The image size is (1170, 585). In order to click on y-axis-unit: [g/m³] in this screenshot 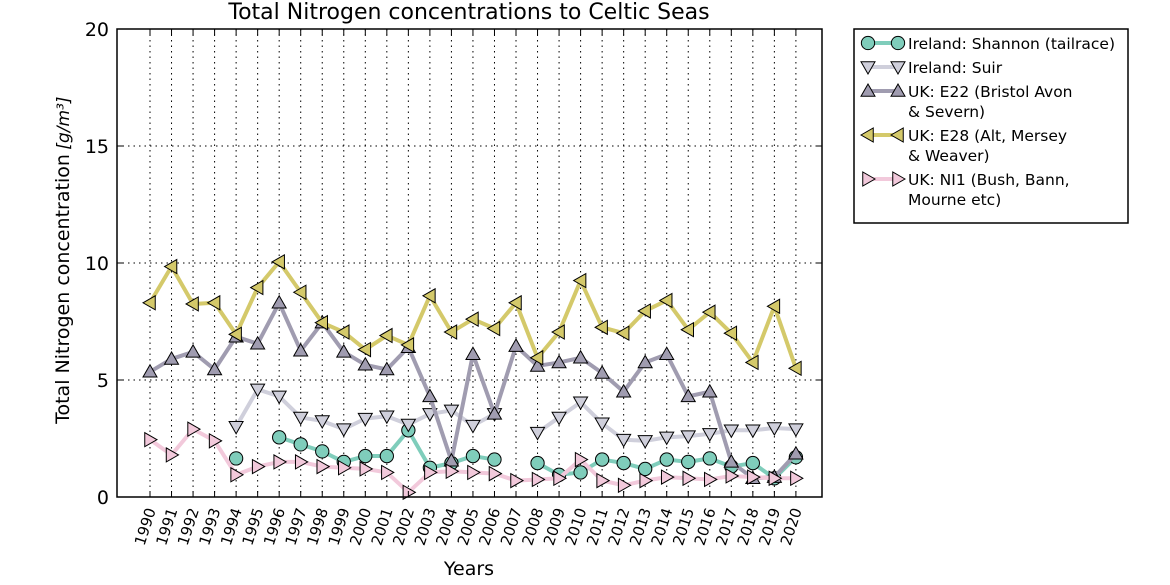, I will do `click(64, 122)`.